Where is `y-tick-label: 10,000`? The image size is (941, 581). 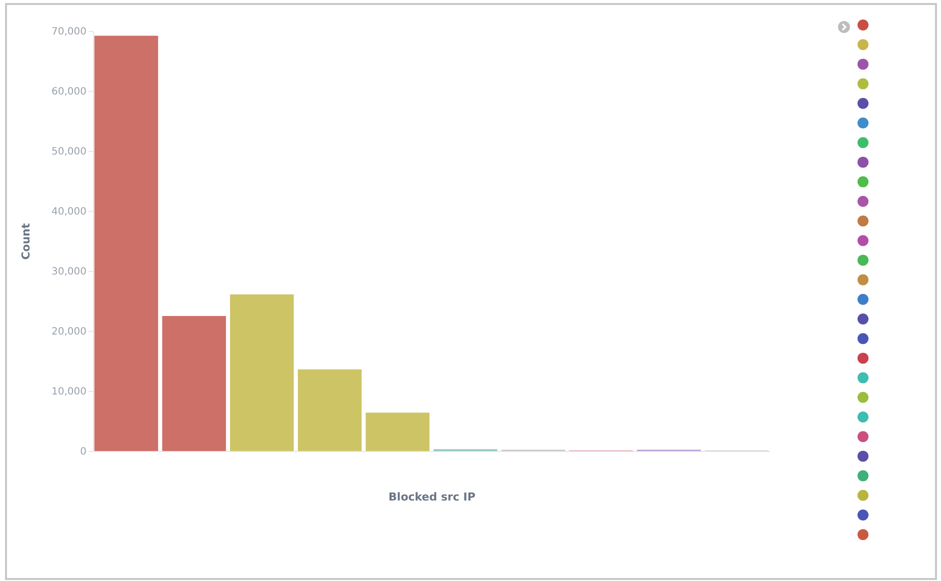
y-tick-label: 10,000 is located at coordinates (69, 392).